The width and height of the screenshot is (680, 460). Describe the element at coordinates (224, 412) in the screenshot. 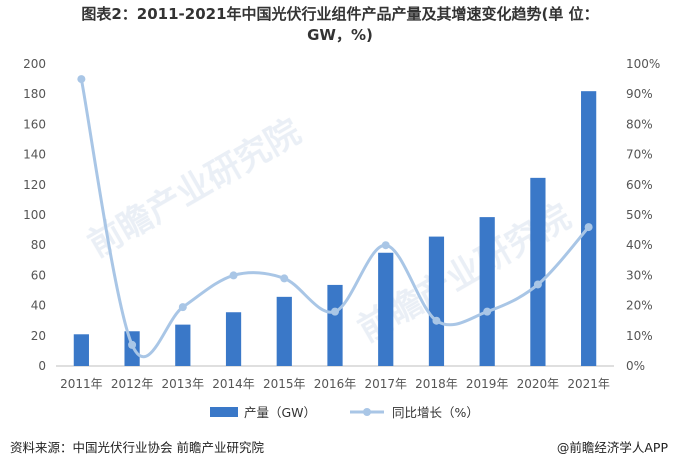

I see `legend-bar-swatch` at that location.